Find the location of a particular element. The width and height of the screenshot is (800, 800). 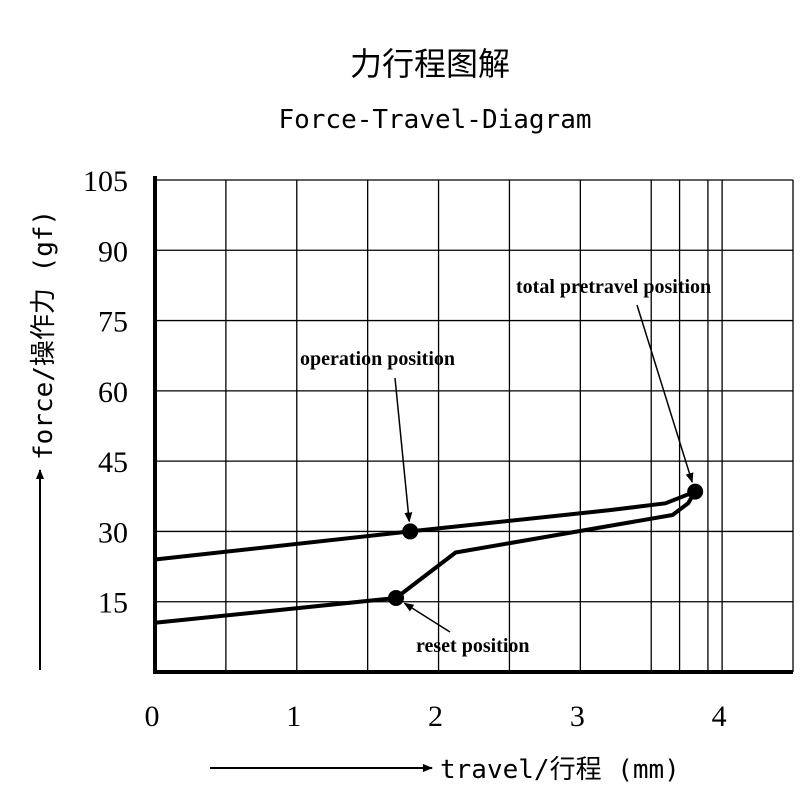

annotation-label: operation position is located at coordinates (377, 359).